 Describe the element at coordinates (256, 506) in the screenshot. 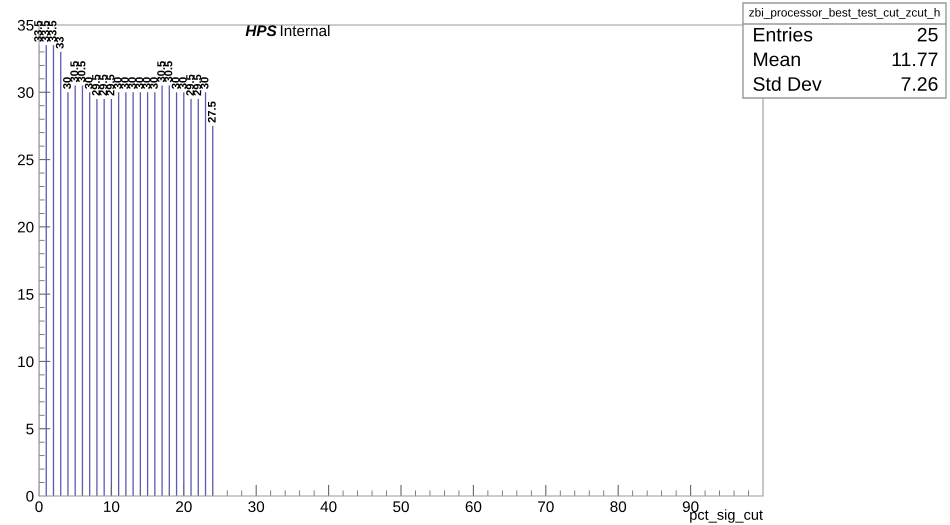

I see `x-tick-label: 30` at that location.